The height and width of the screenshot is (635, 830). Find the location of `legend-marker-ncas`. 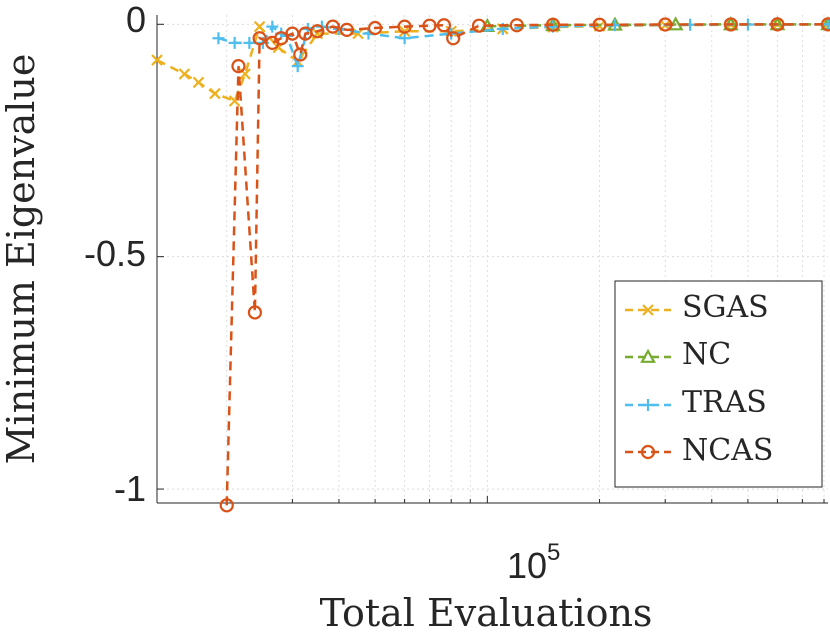

legend-marker-ncas is located at coordinates (648, 452).